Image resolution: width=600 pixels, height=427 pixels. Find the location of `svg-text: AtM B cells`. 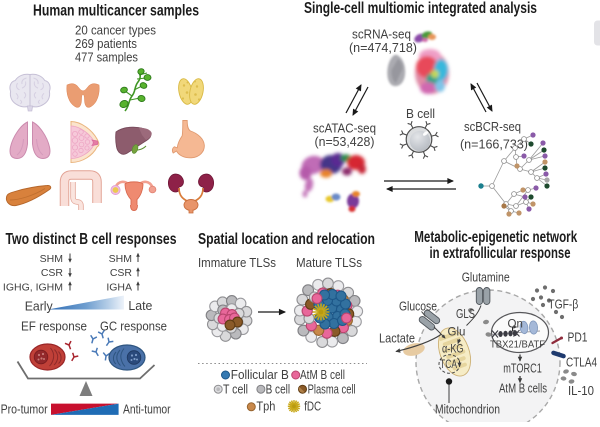

svg-text: AtM B cells is located at coordinates (523, 389).